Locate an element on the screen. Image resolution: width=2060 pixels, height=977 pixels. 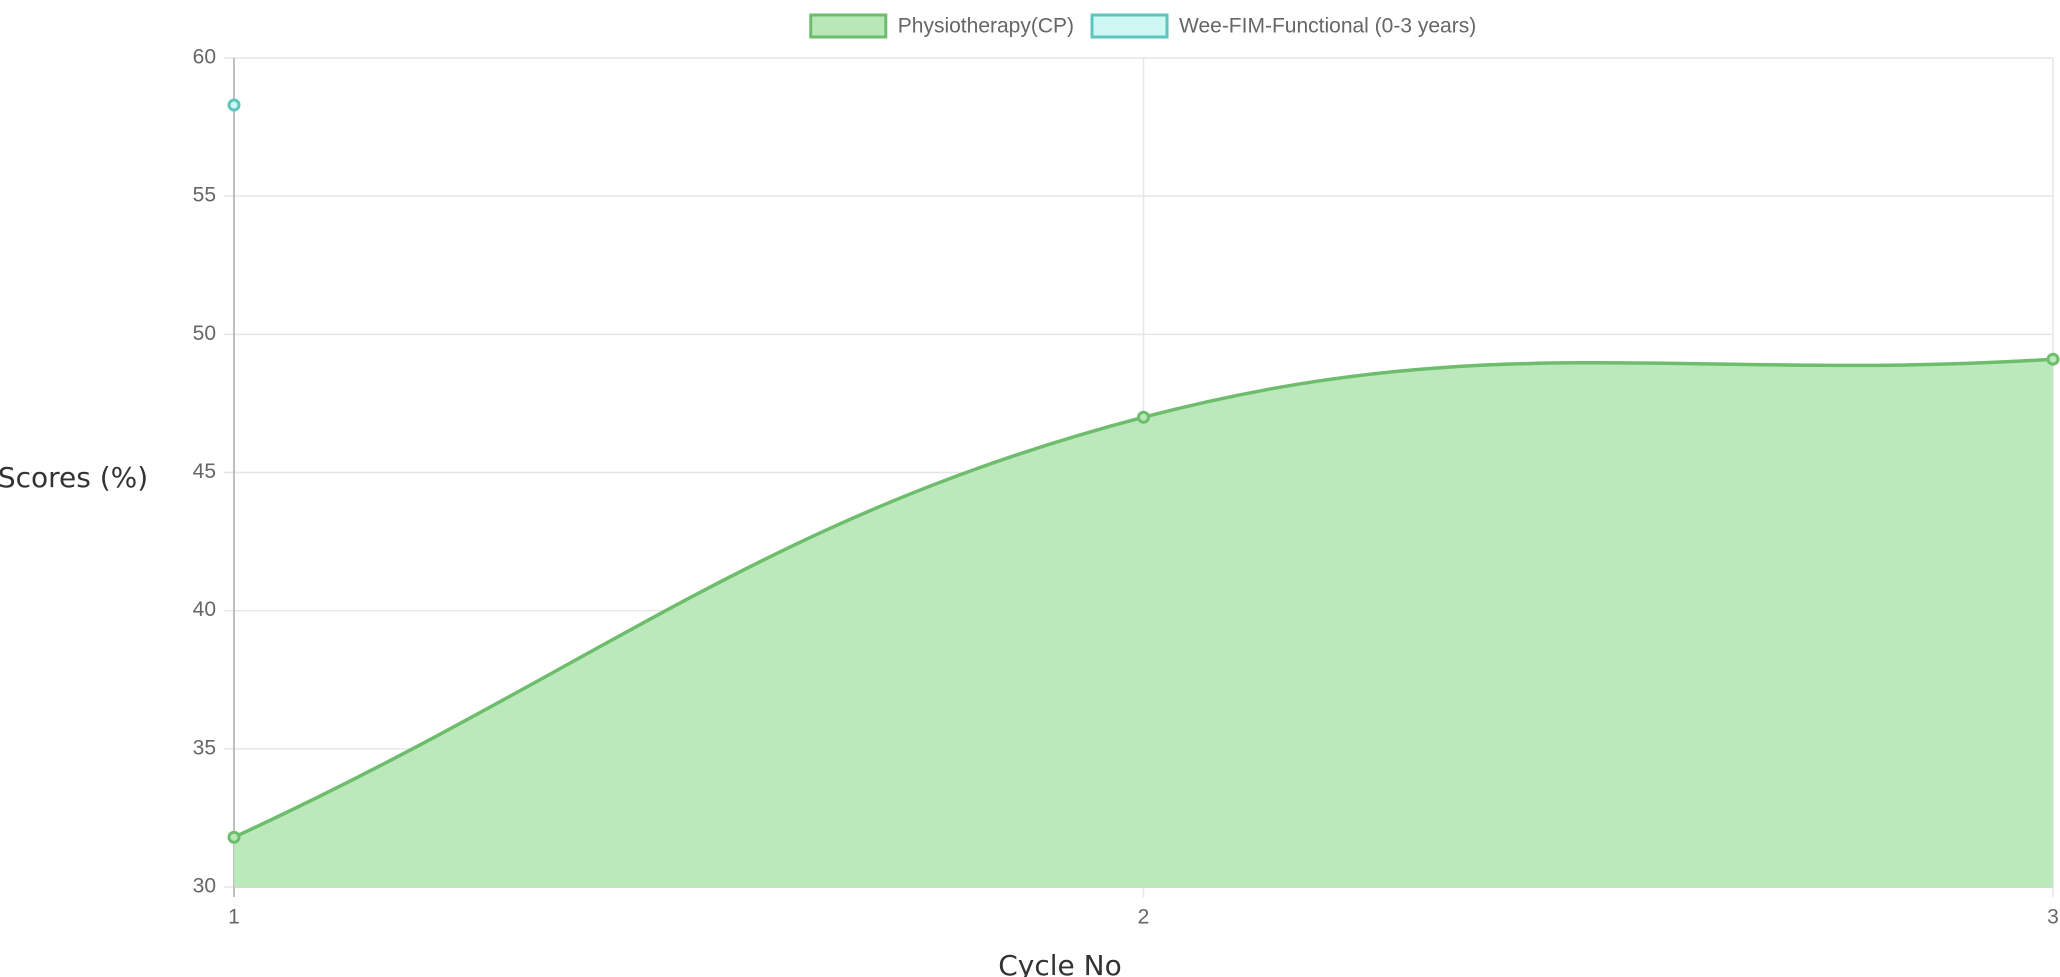
x-axis-title: Cycle No is located at coordinates (1060, 963).